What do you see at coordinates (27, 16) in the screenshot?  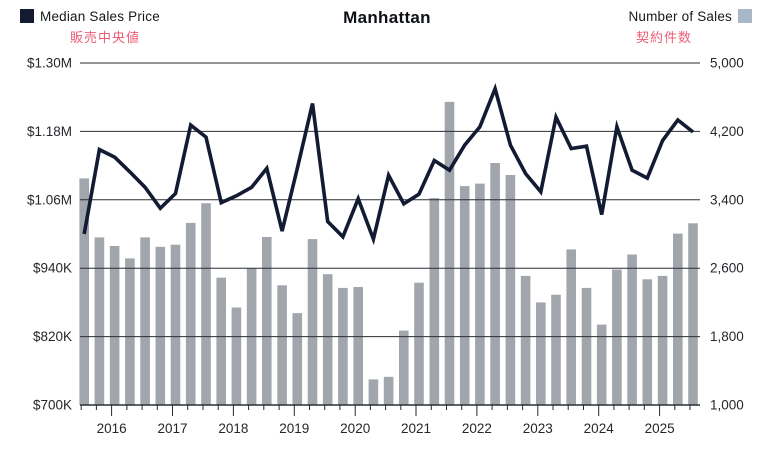 I see `median-price-swatch-icon` at bounding box center [27, 16].